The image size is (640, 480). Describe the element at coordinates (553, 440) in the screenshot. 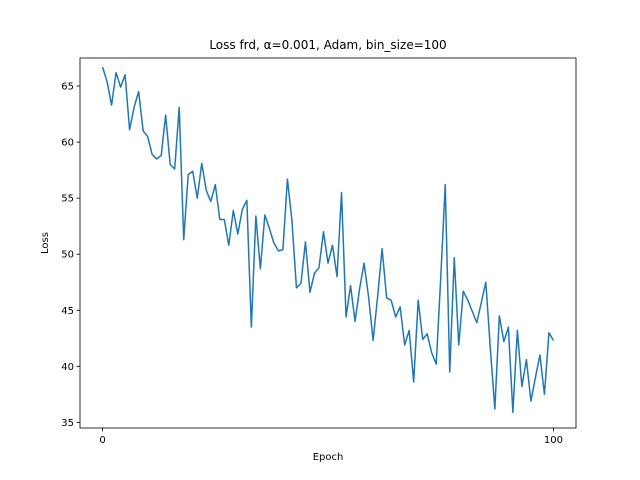

I see `x-tick-label: 100` at that location.